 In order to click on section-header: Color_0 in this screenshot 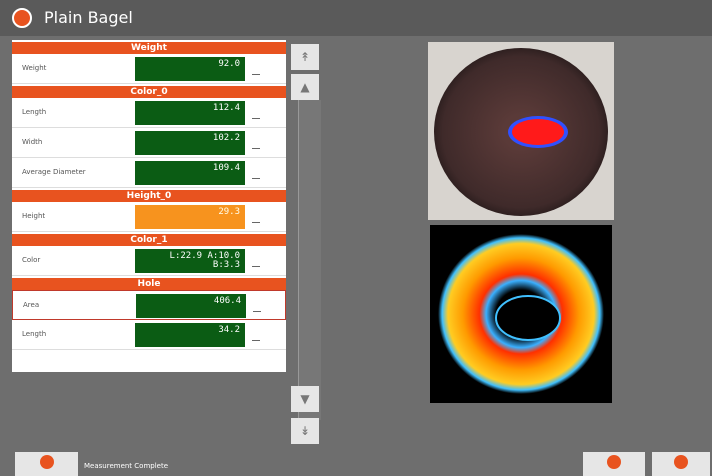, I will do `click(149, 92)`.